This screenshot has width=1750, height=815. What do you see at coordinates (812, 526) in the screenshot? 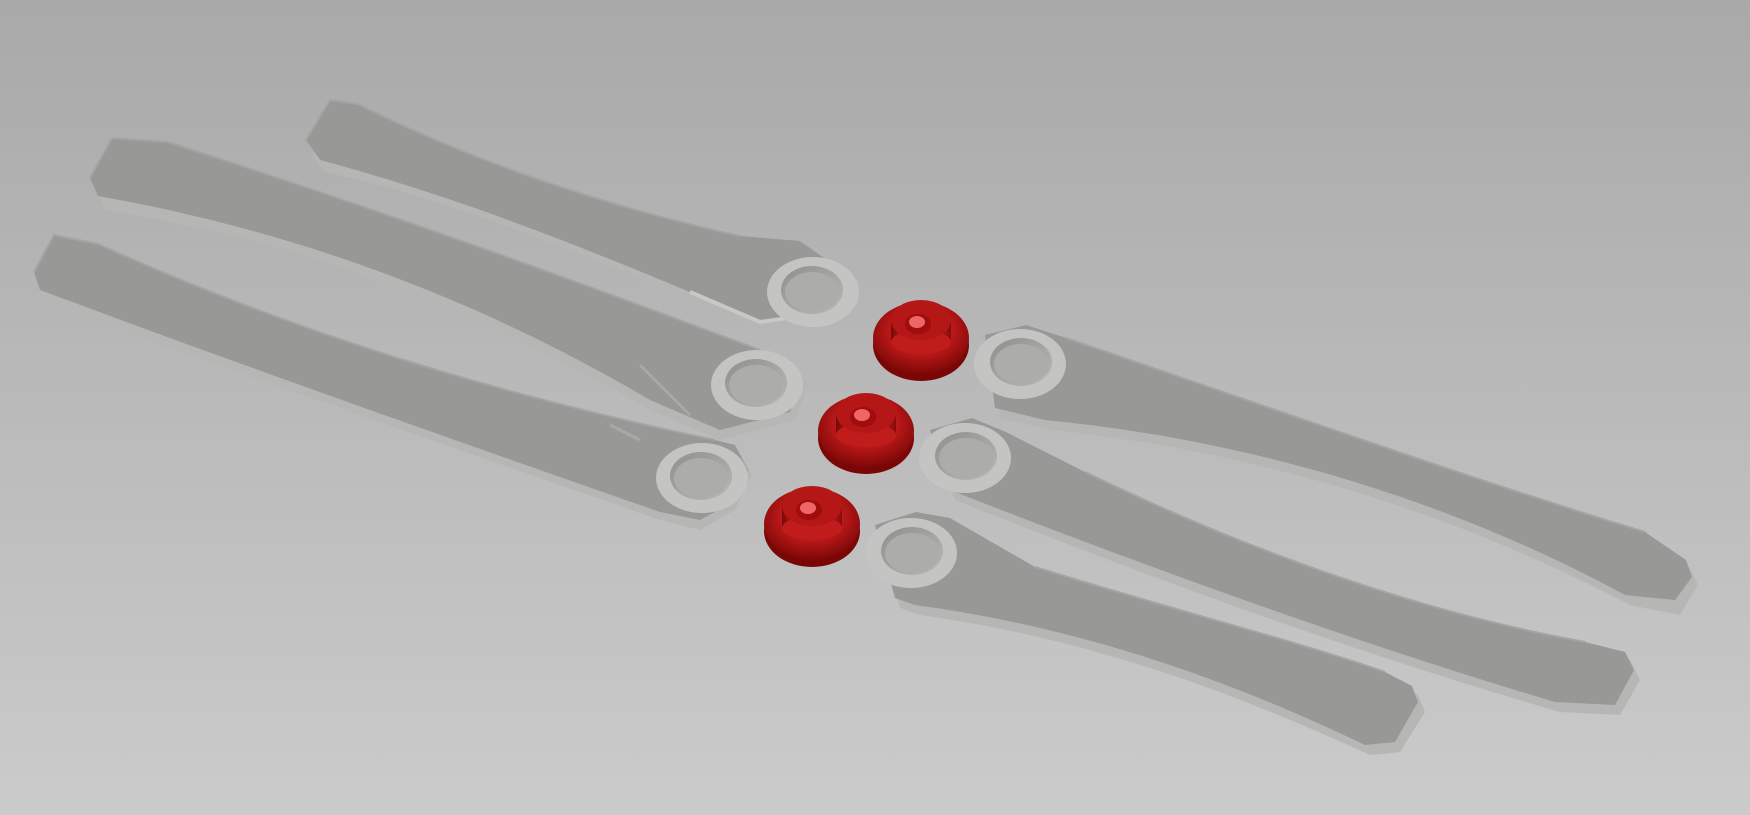
I see `bushing-bottom` at bounding box center [812, 526].